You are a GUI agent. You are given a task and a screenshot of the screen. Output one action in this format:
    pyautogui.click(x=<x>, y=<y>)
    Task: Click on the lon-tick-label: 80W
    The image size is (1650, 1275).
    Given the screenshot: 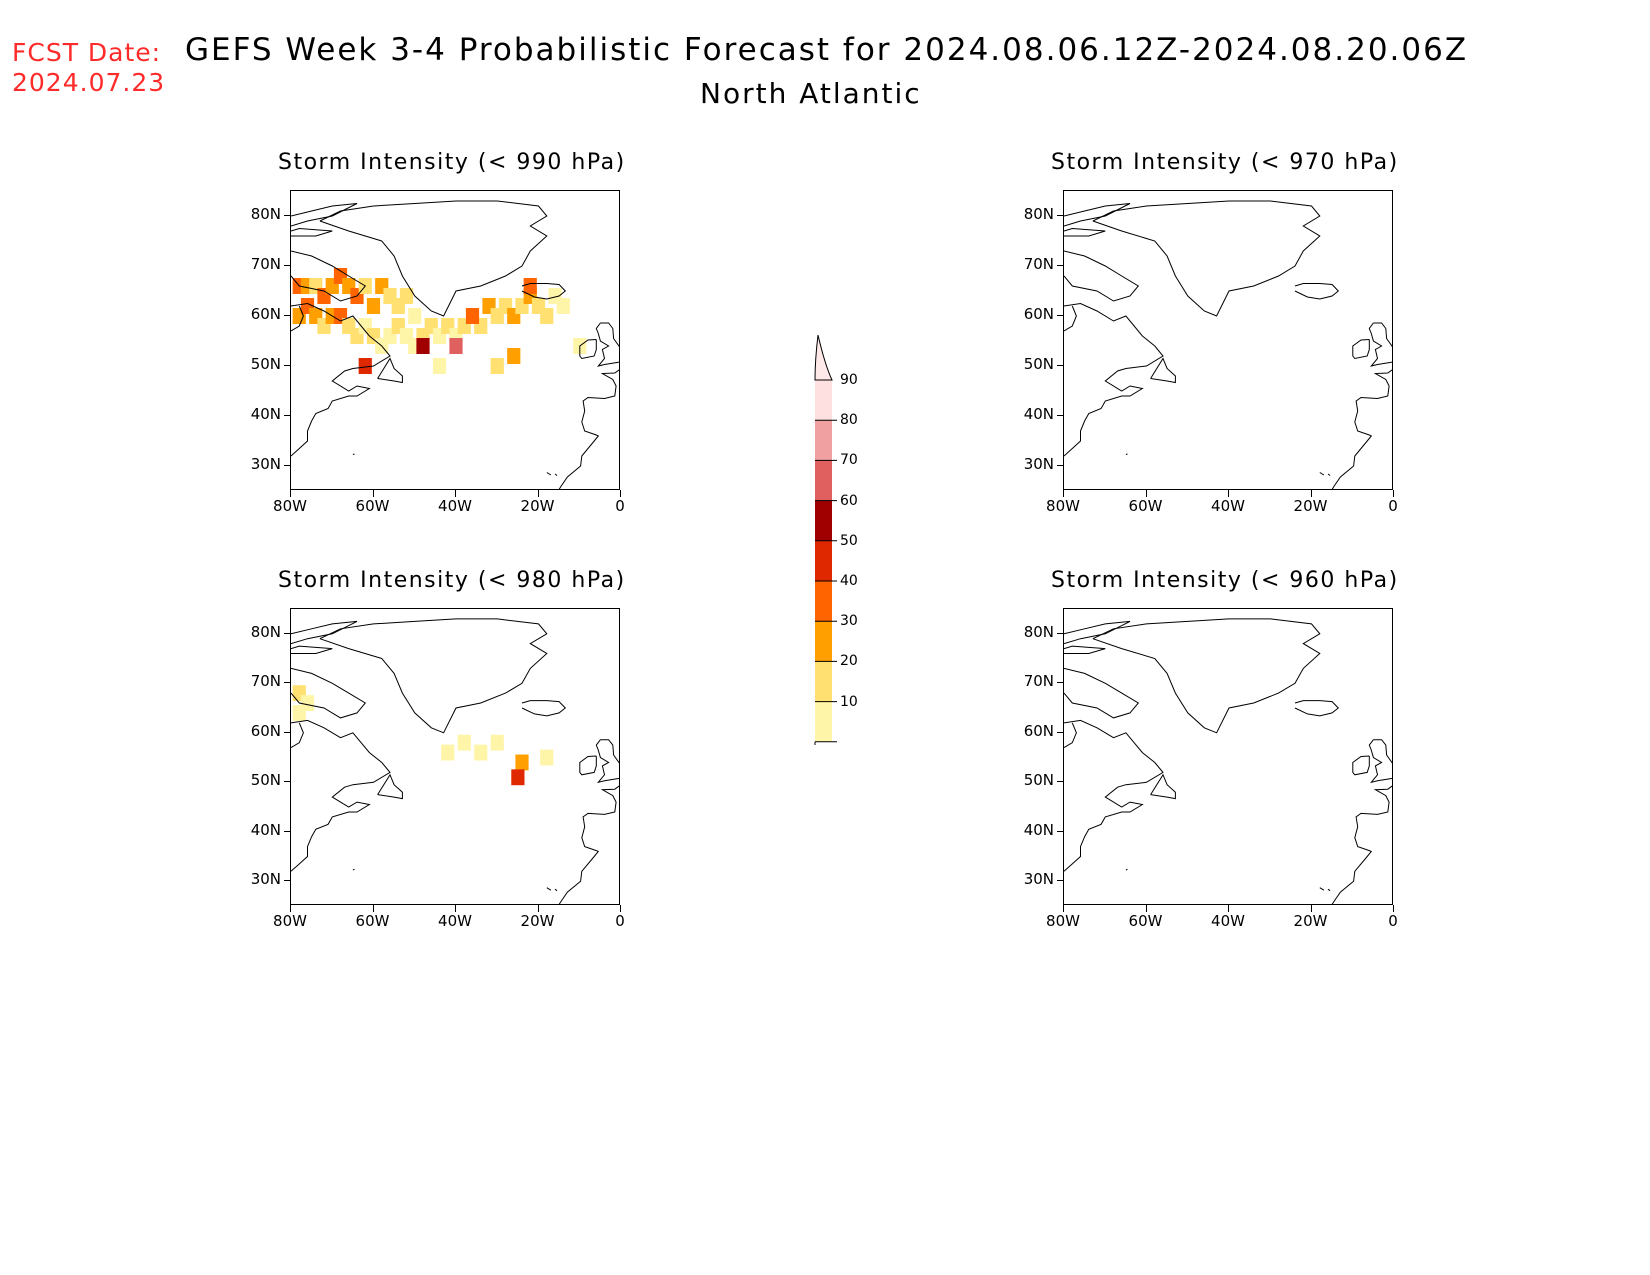 What is the action you would take?
    pyautogui.click(x=1063, y=921)
    